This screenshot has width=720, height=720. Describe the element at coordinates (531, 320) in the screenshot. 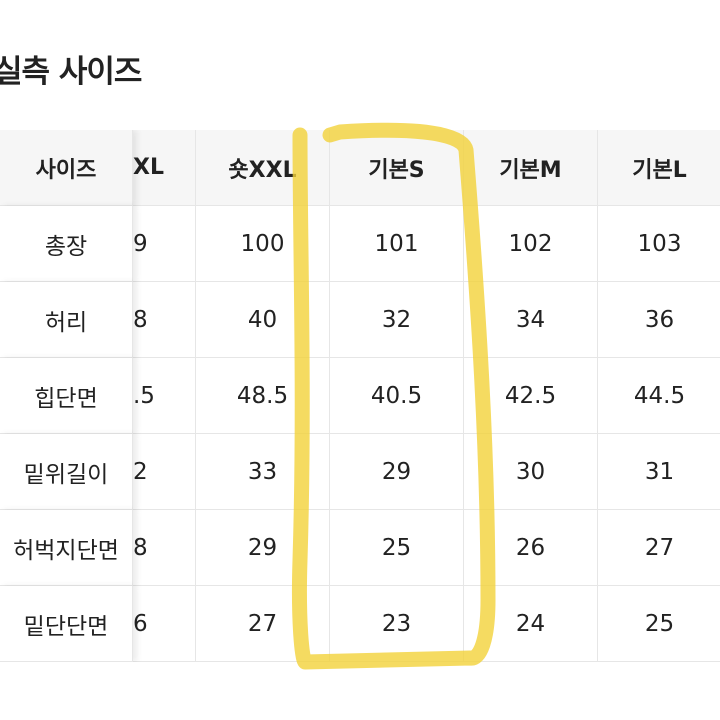

I see `table-cell: 34` at that location.